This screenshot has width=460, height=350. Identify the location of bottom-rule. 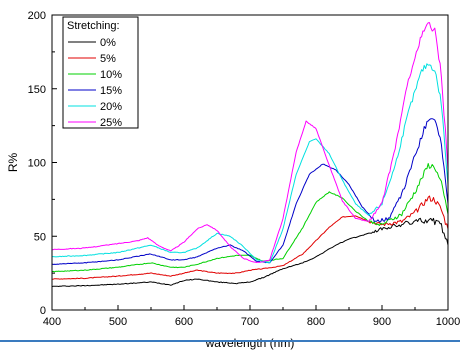
(230, 341).